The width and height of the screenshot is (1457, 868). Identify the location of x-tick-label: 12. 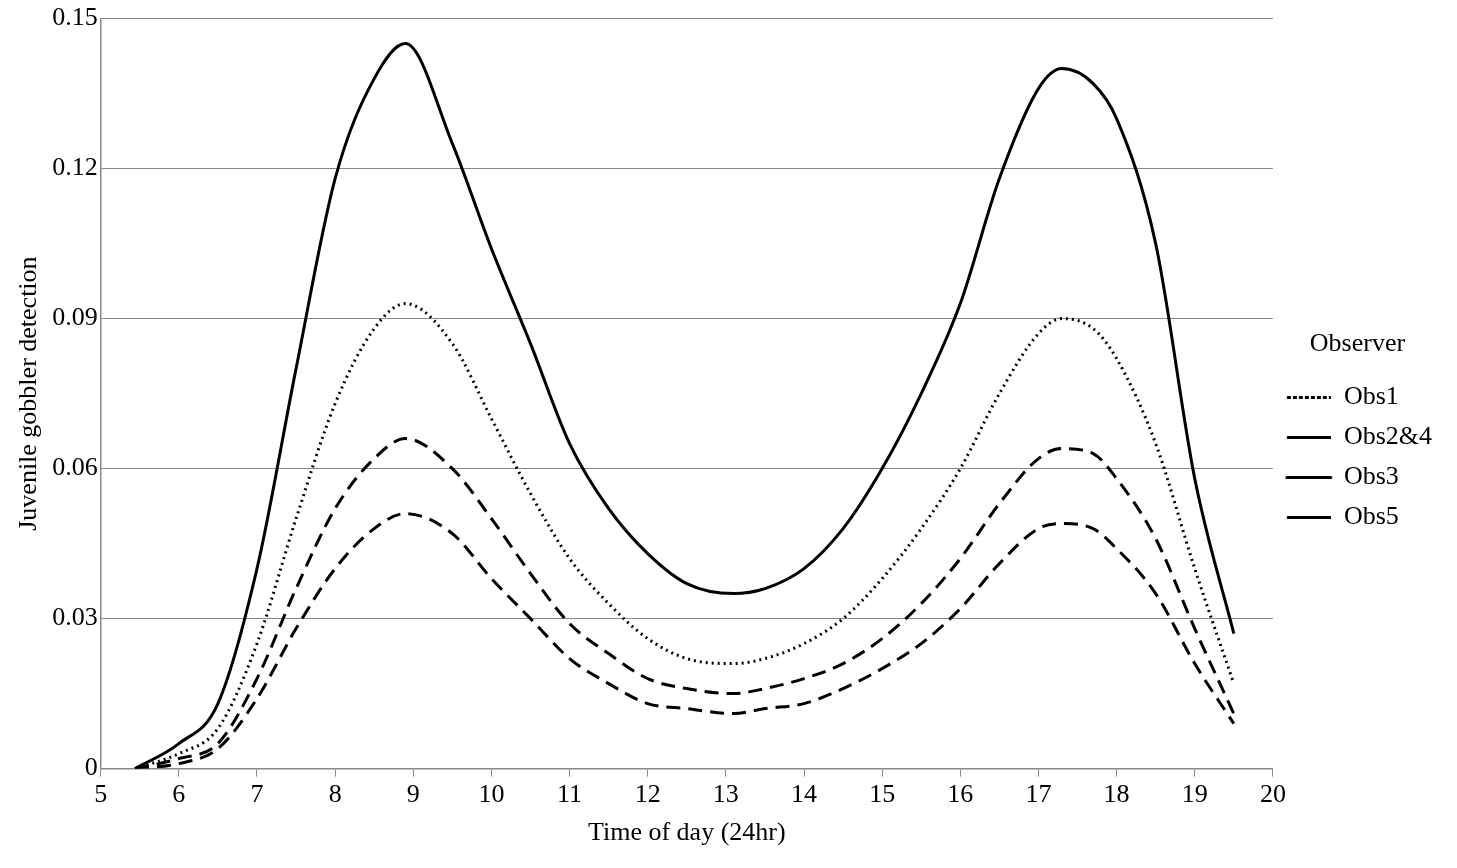
(647, 794).